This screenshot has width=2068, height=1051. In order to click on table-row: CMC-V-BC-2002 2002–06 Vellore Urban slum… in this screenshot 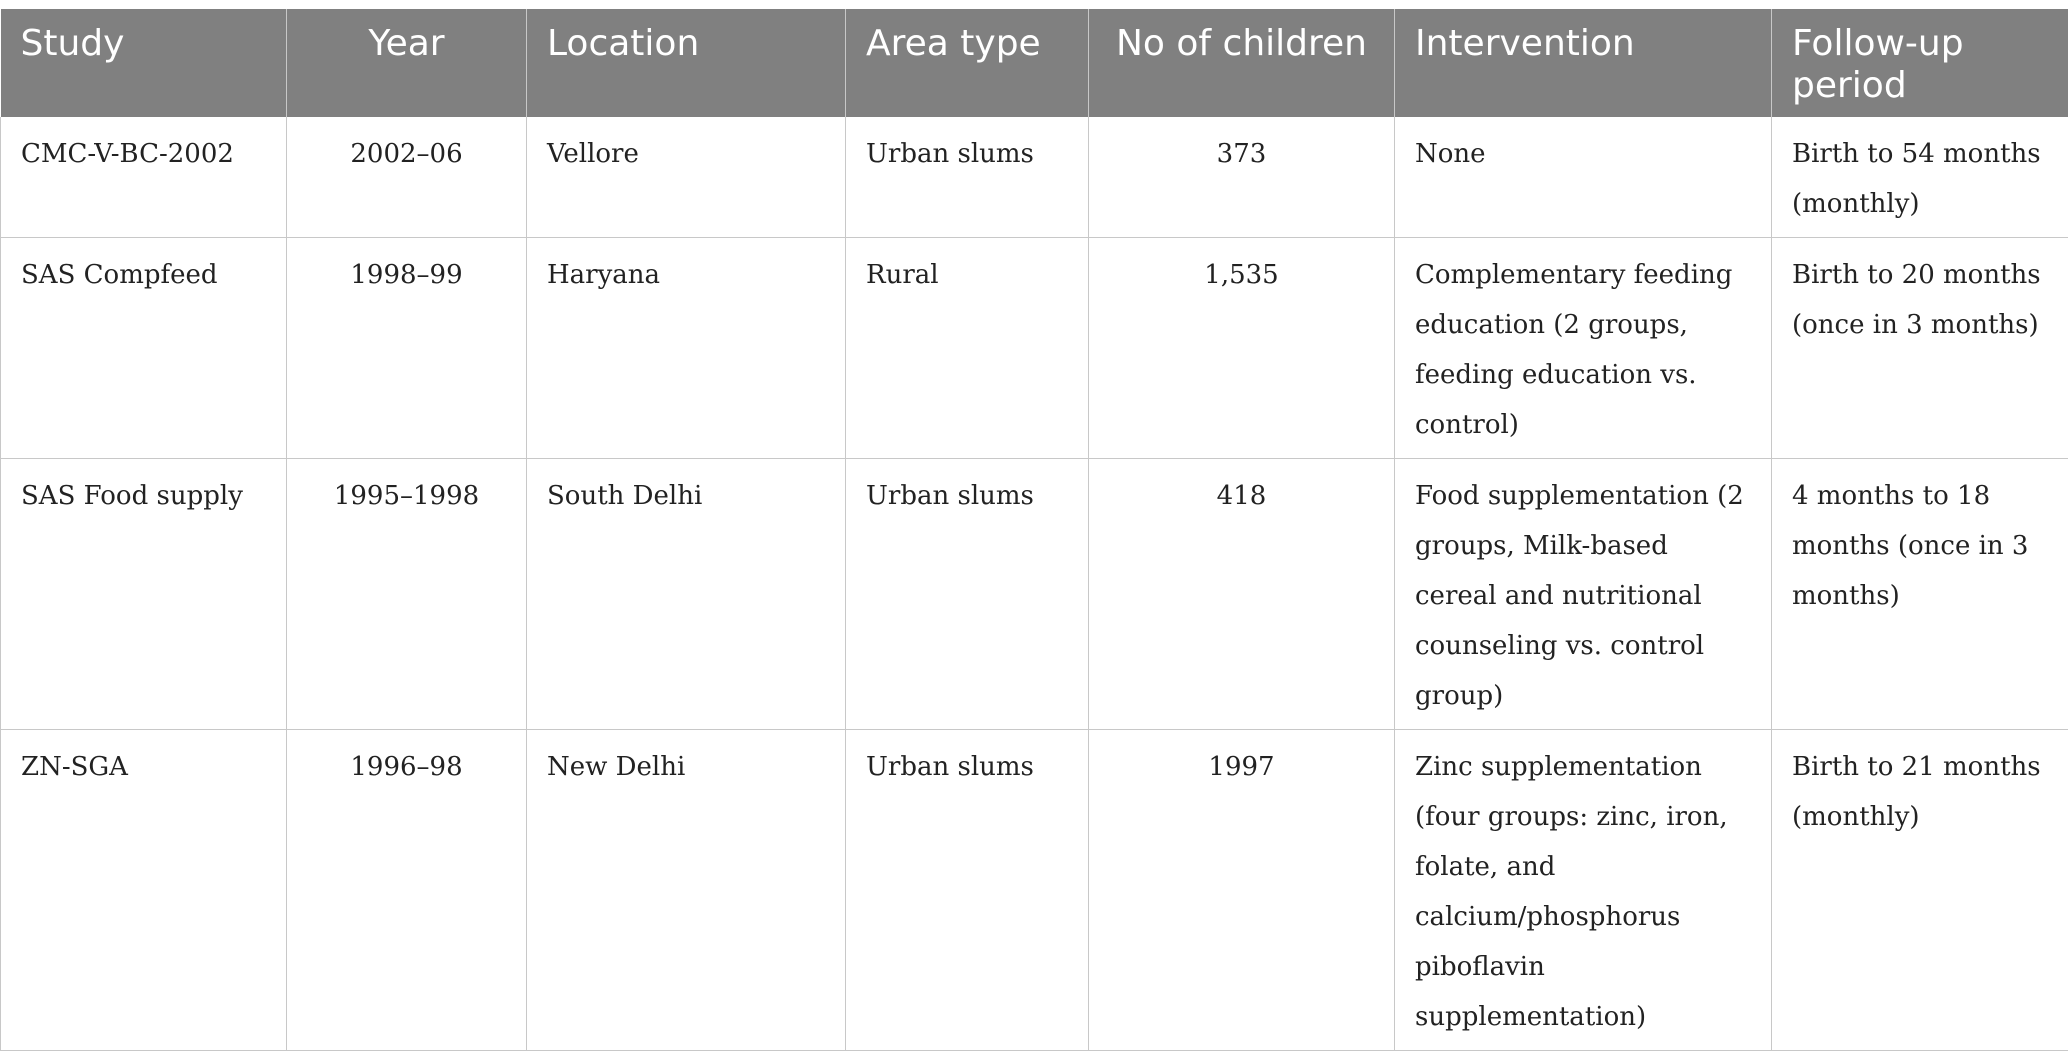, I will do `click(1034, 177)`.